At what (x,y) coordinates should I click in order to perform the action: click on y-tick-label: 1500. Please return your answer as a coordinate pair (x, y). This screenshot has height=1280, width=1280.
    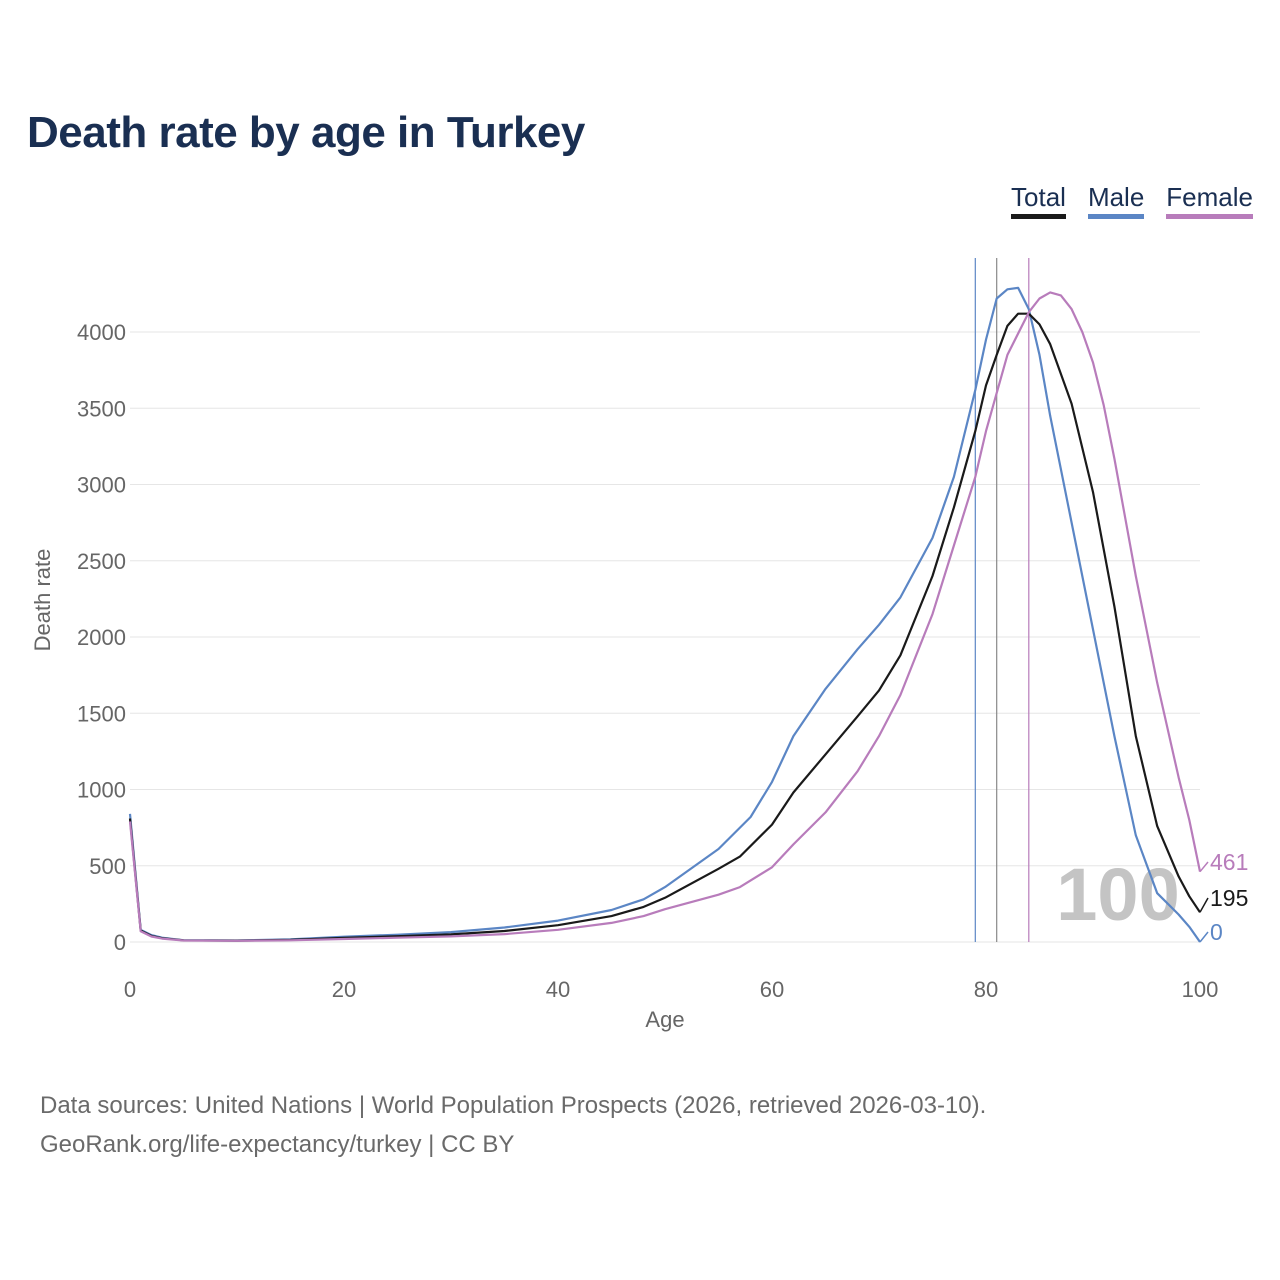
    Looking at the image, I should click on (101, 713).